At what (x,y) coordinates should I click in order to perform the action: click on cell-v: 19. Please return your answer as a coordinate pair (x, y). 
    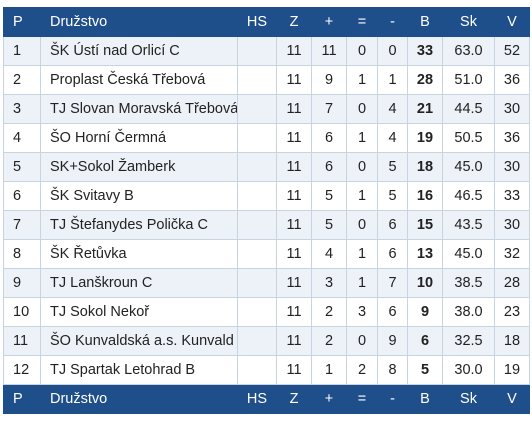
    Looking at the image, I should click on (512, 370).